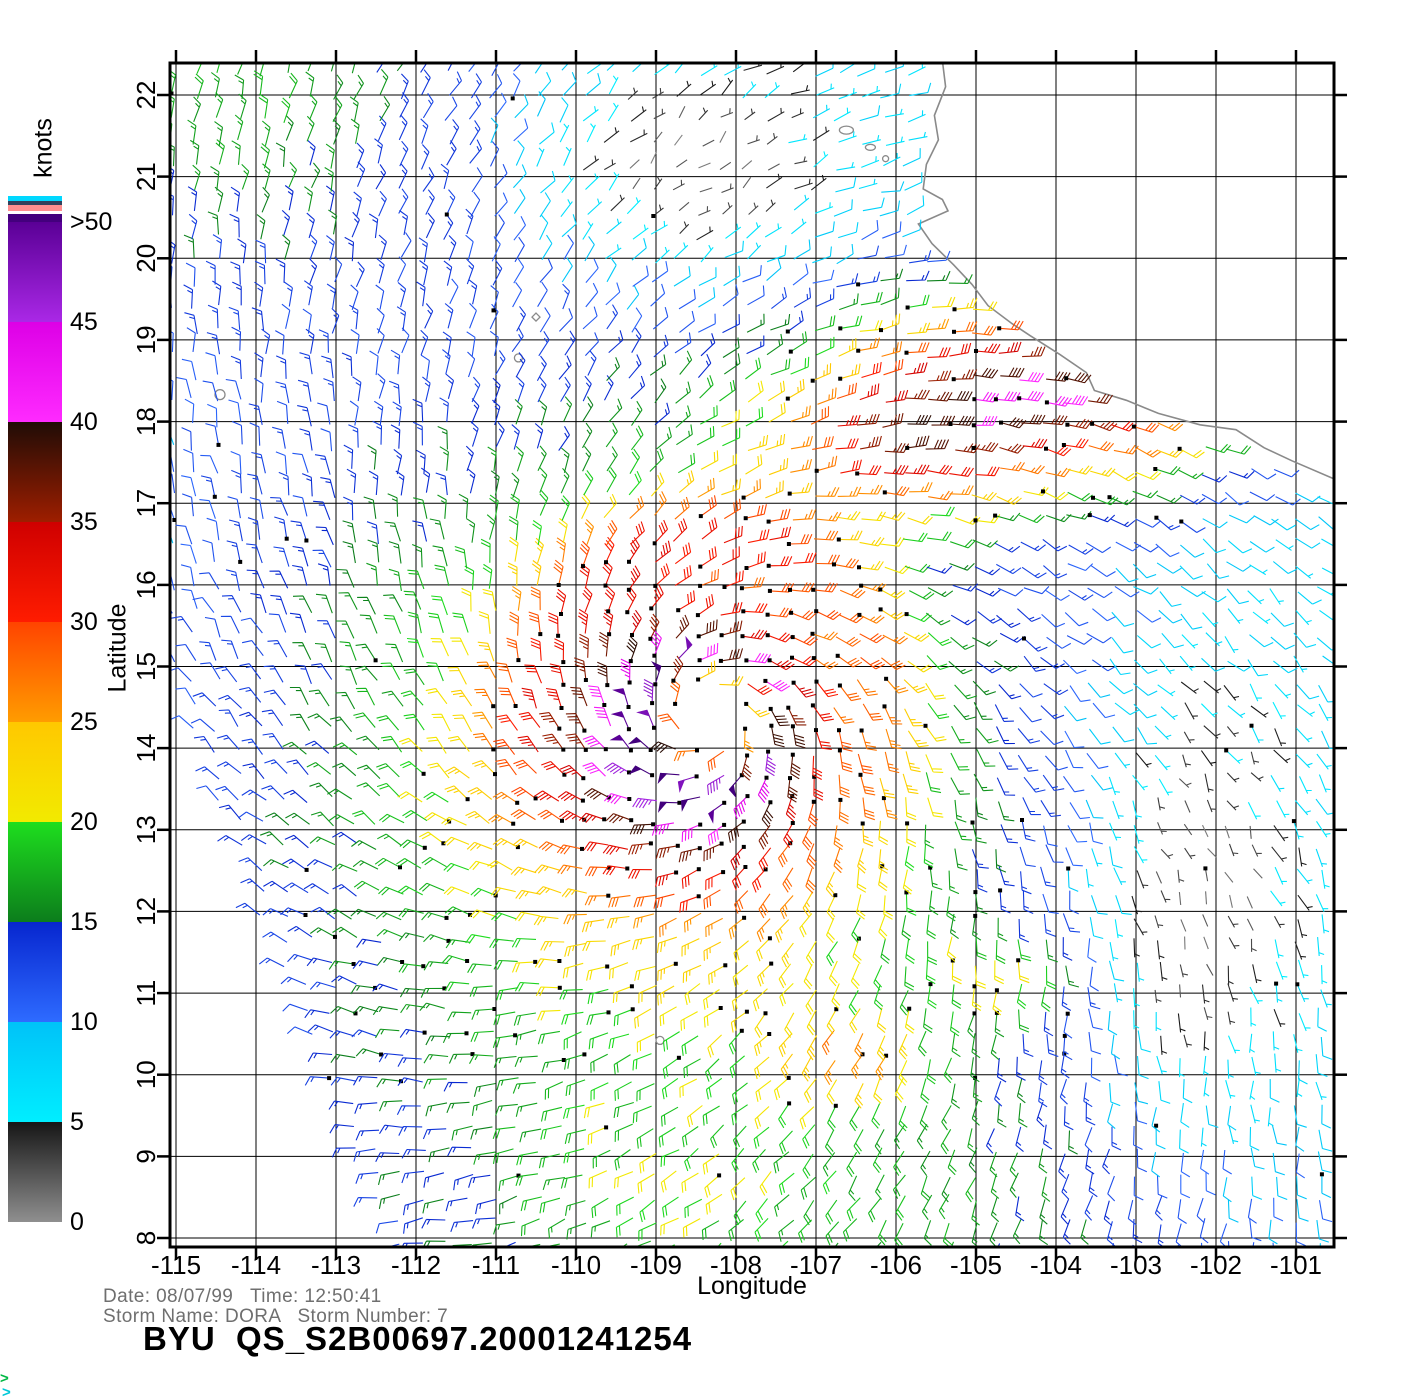 This screenshot has width=1420, height=1400. What do you see at coordinates (1216, 1265) in the screenshot?
I see `x-tick-label: -102` at bounding box center [1216, 1265].